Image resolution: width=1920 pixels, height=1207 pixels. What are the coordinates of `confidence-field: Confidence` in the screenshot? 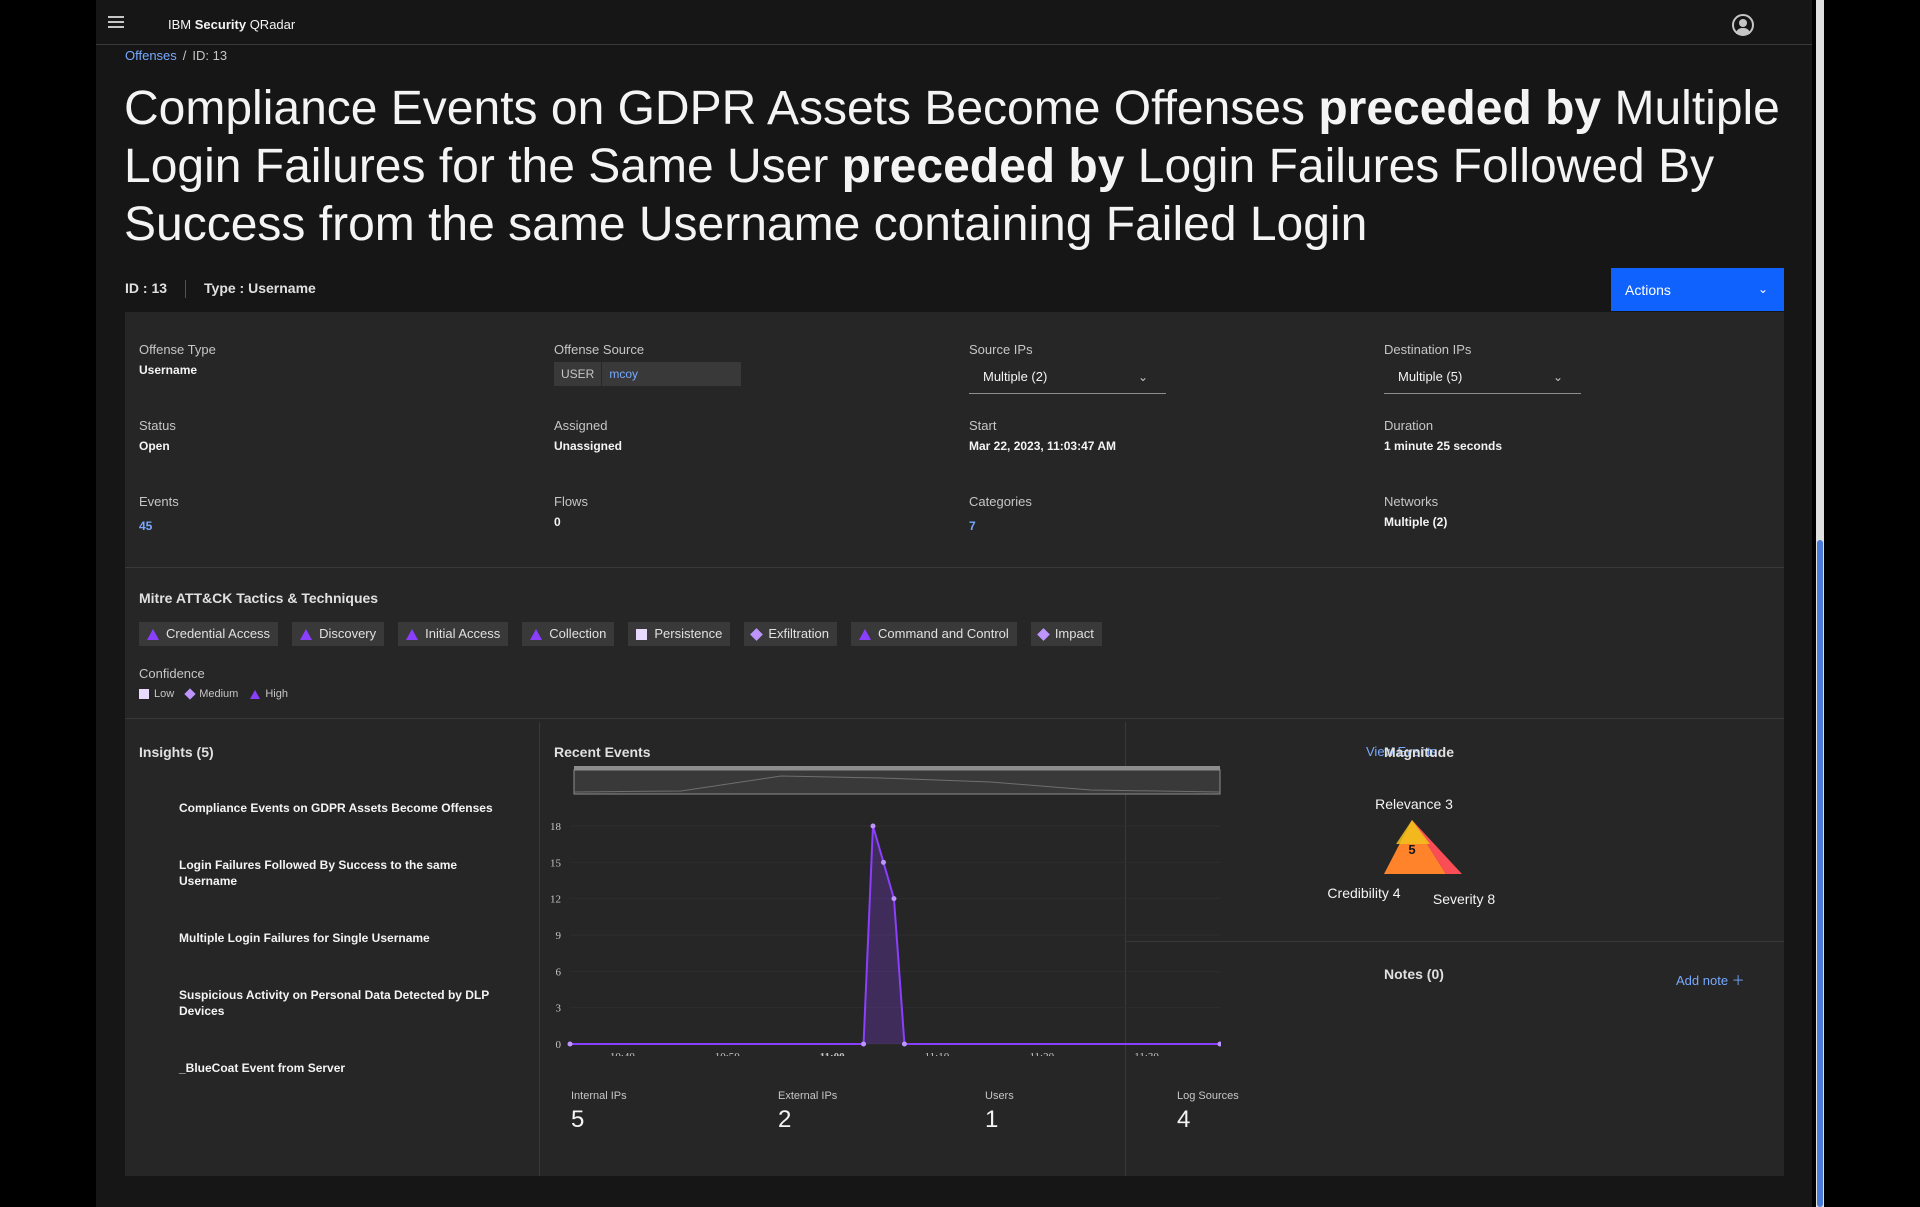 It's located at (172, 673).